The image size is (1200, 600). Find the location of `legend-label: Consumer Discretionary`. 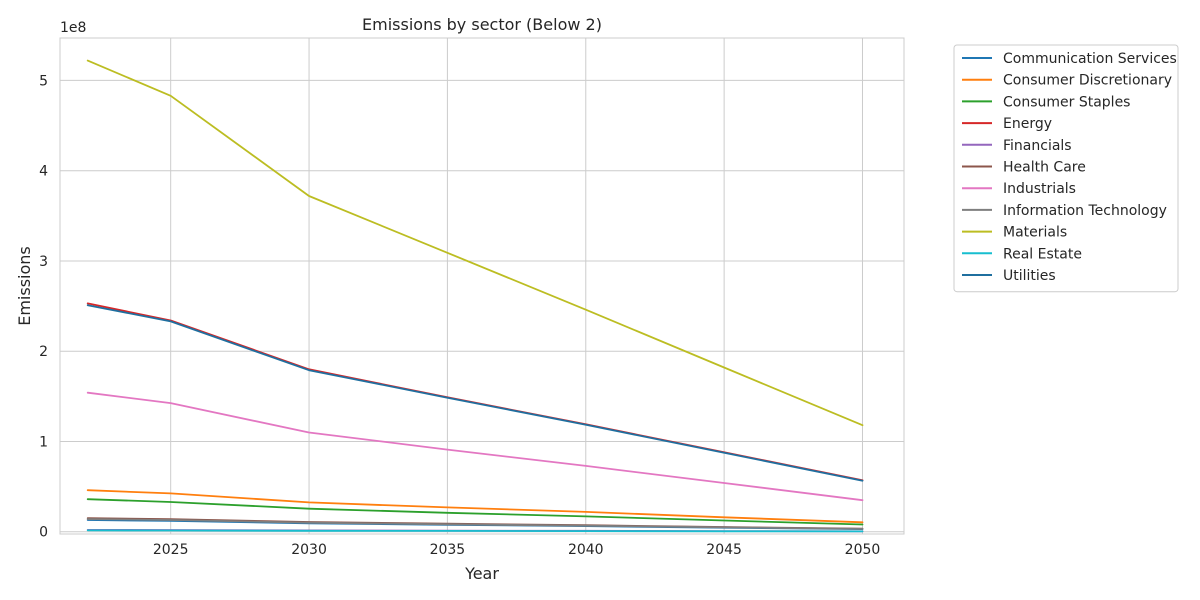

legend-label: Consumer Discretionary is located at coordinates (1087, 81).